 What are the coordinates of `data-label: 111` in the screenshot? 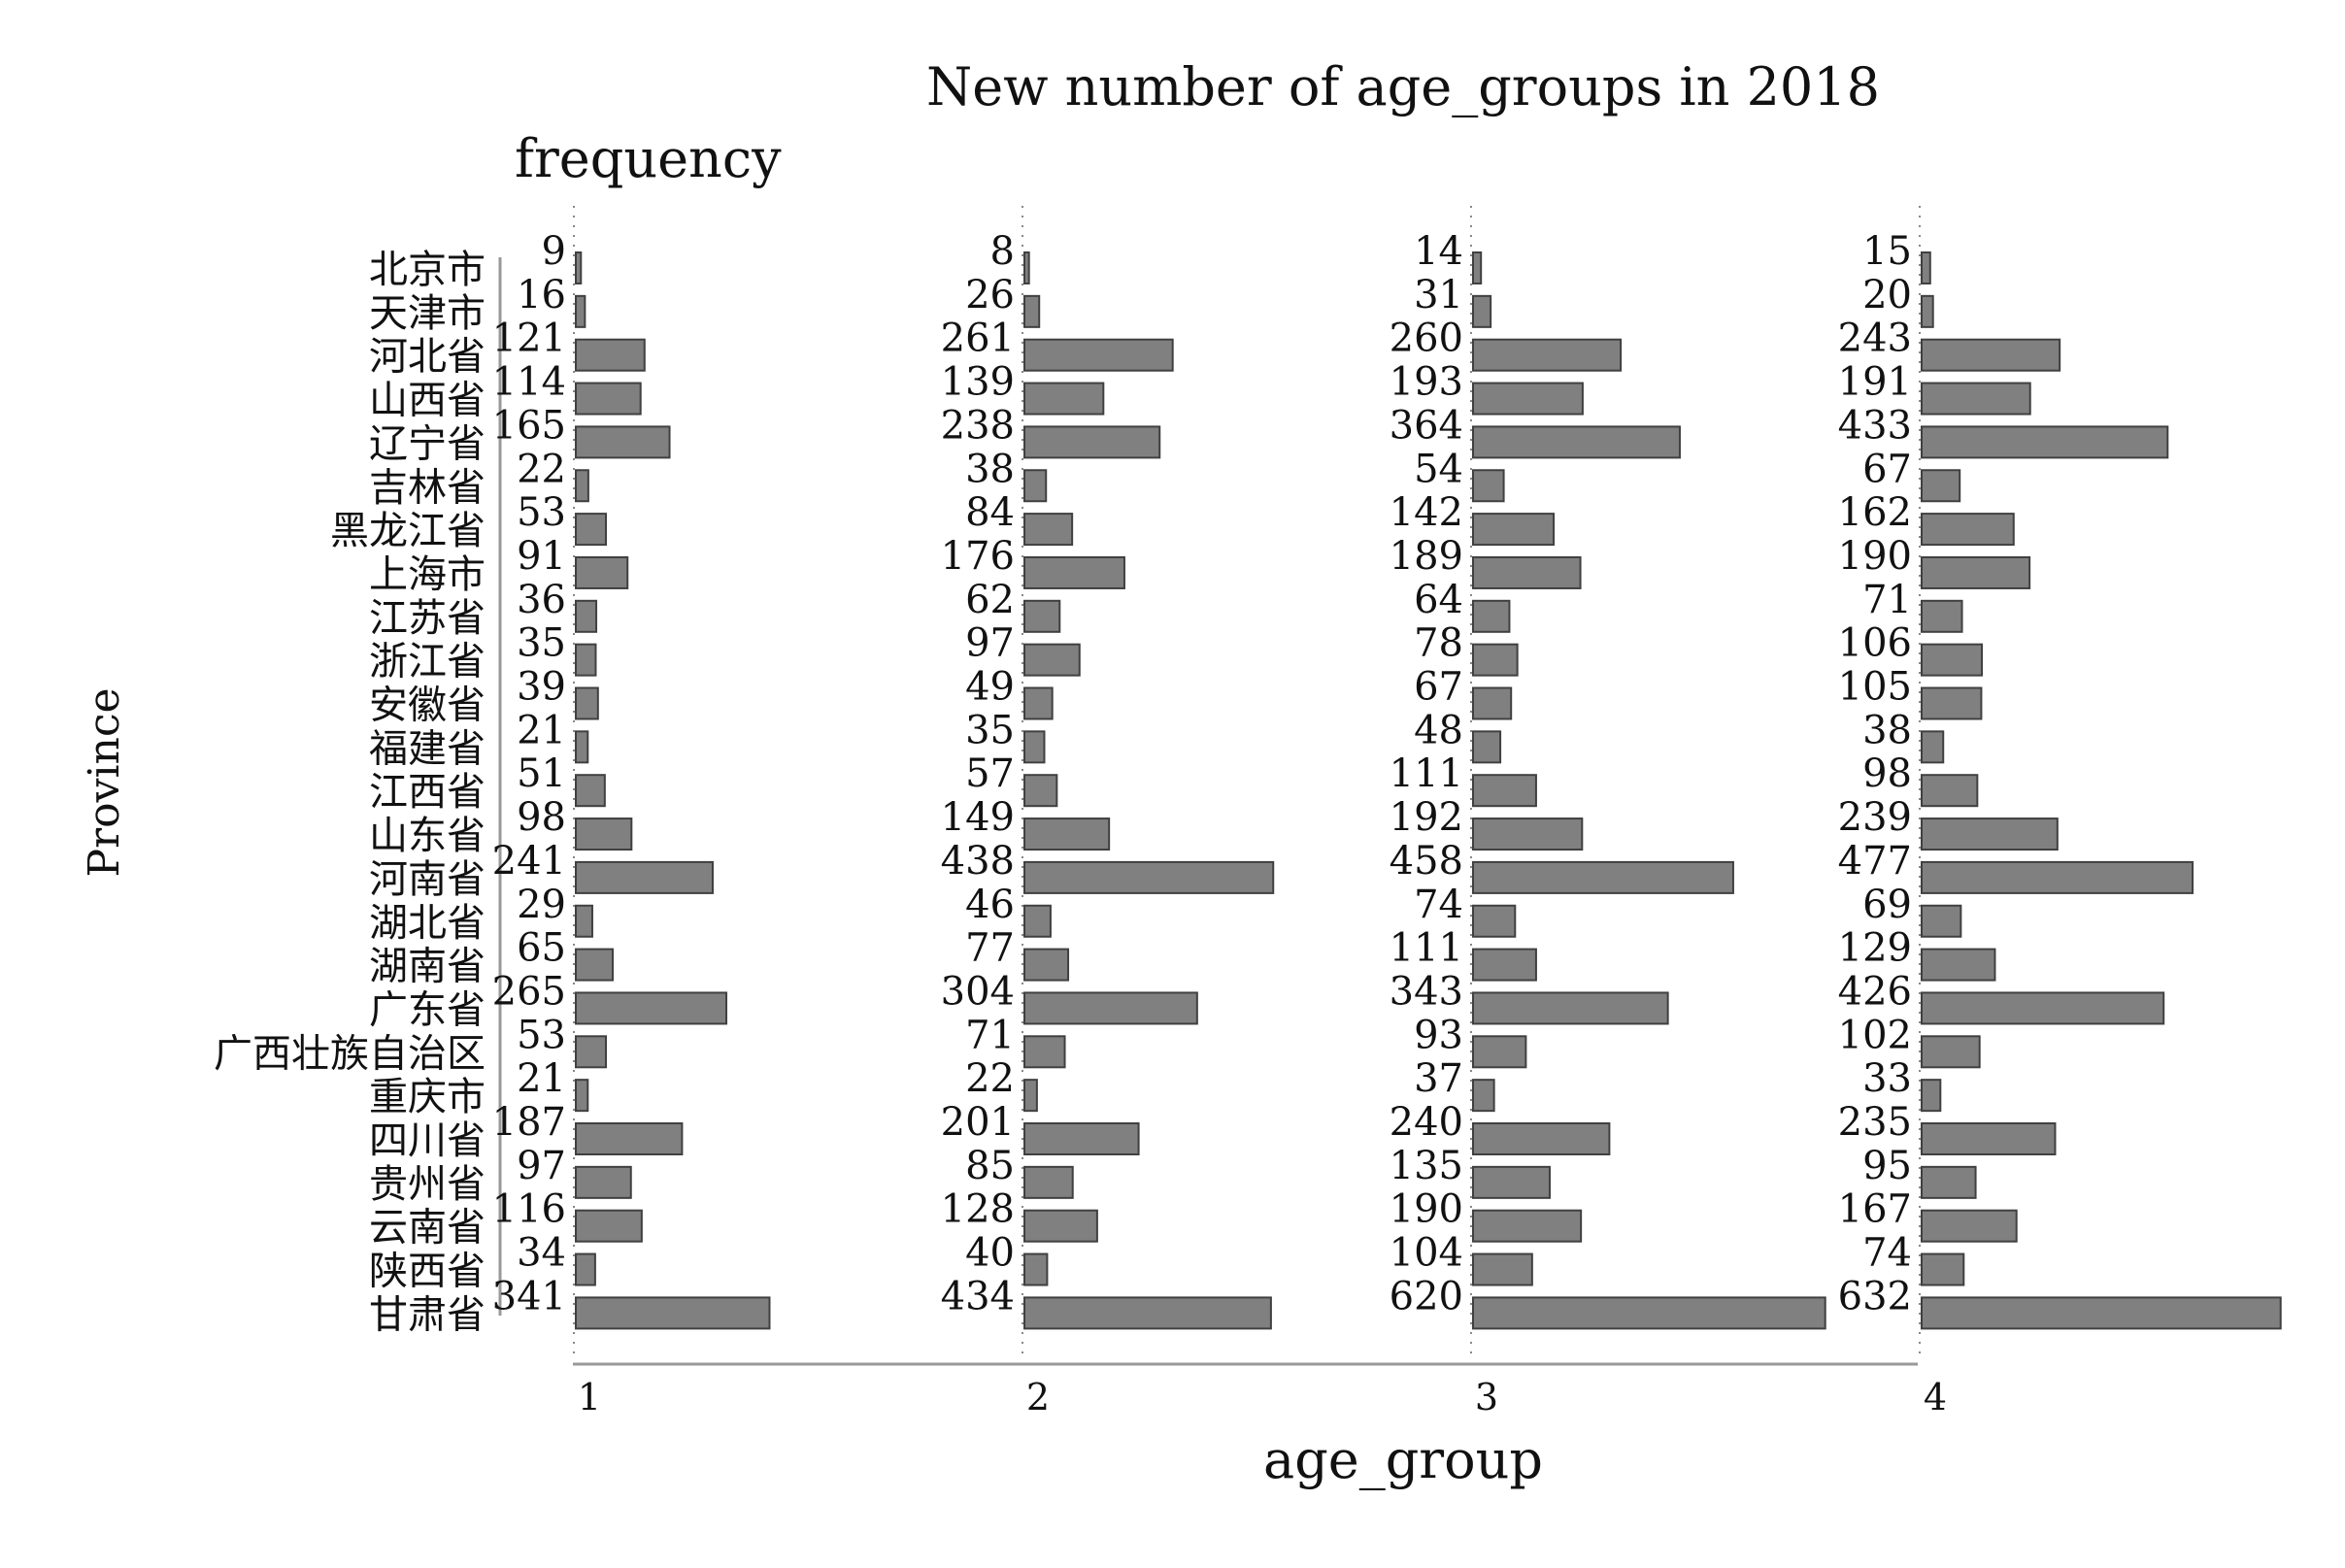 It's located at (1427, 773).